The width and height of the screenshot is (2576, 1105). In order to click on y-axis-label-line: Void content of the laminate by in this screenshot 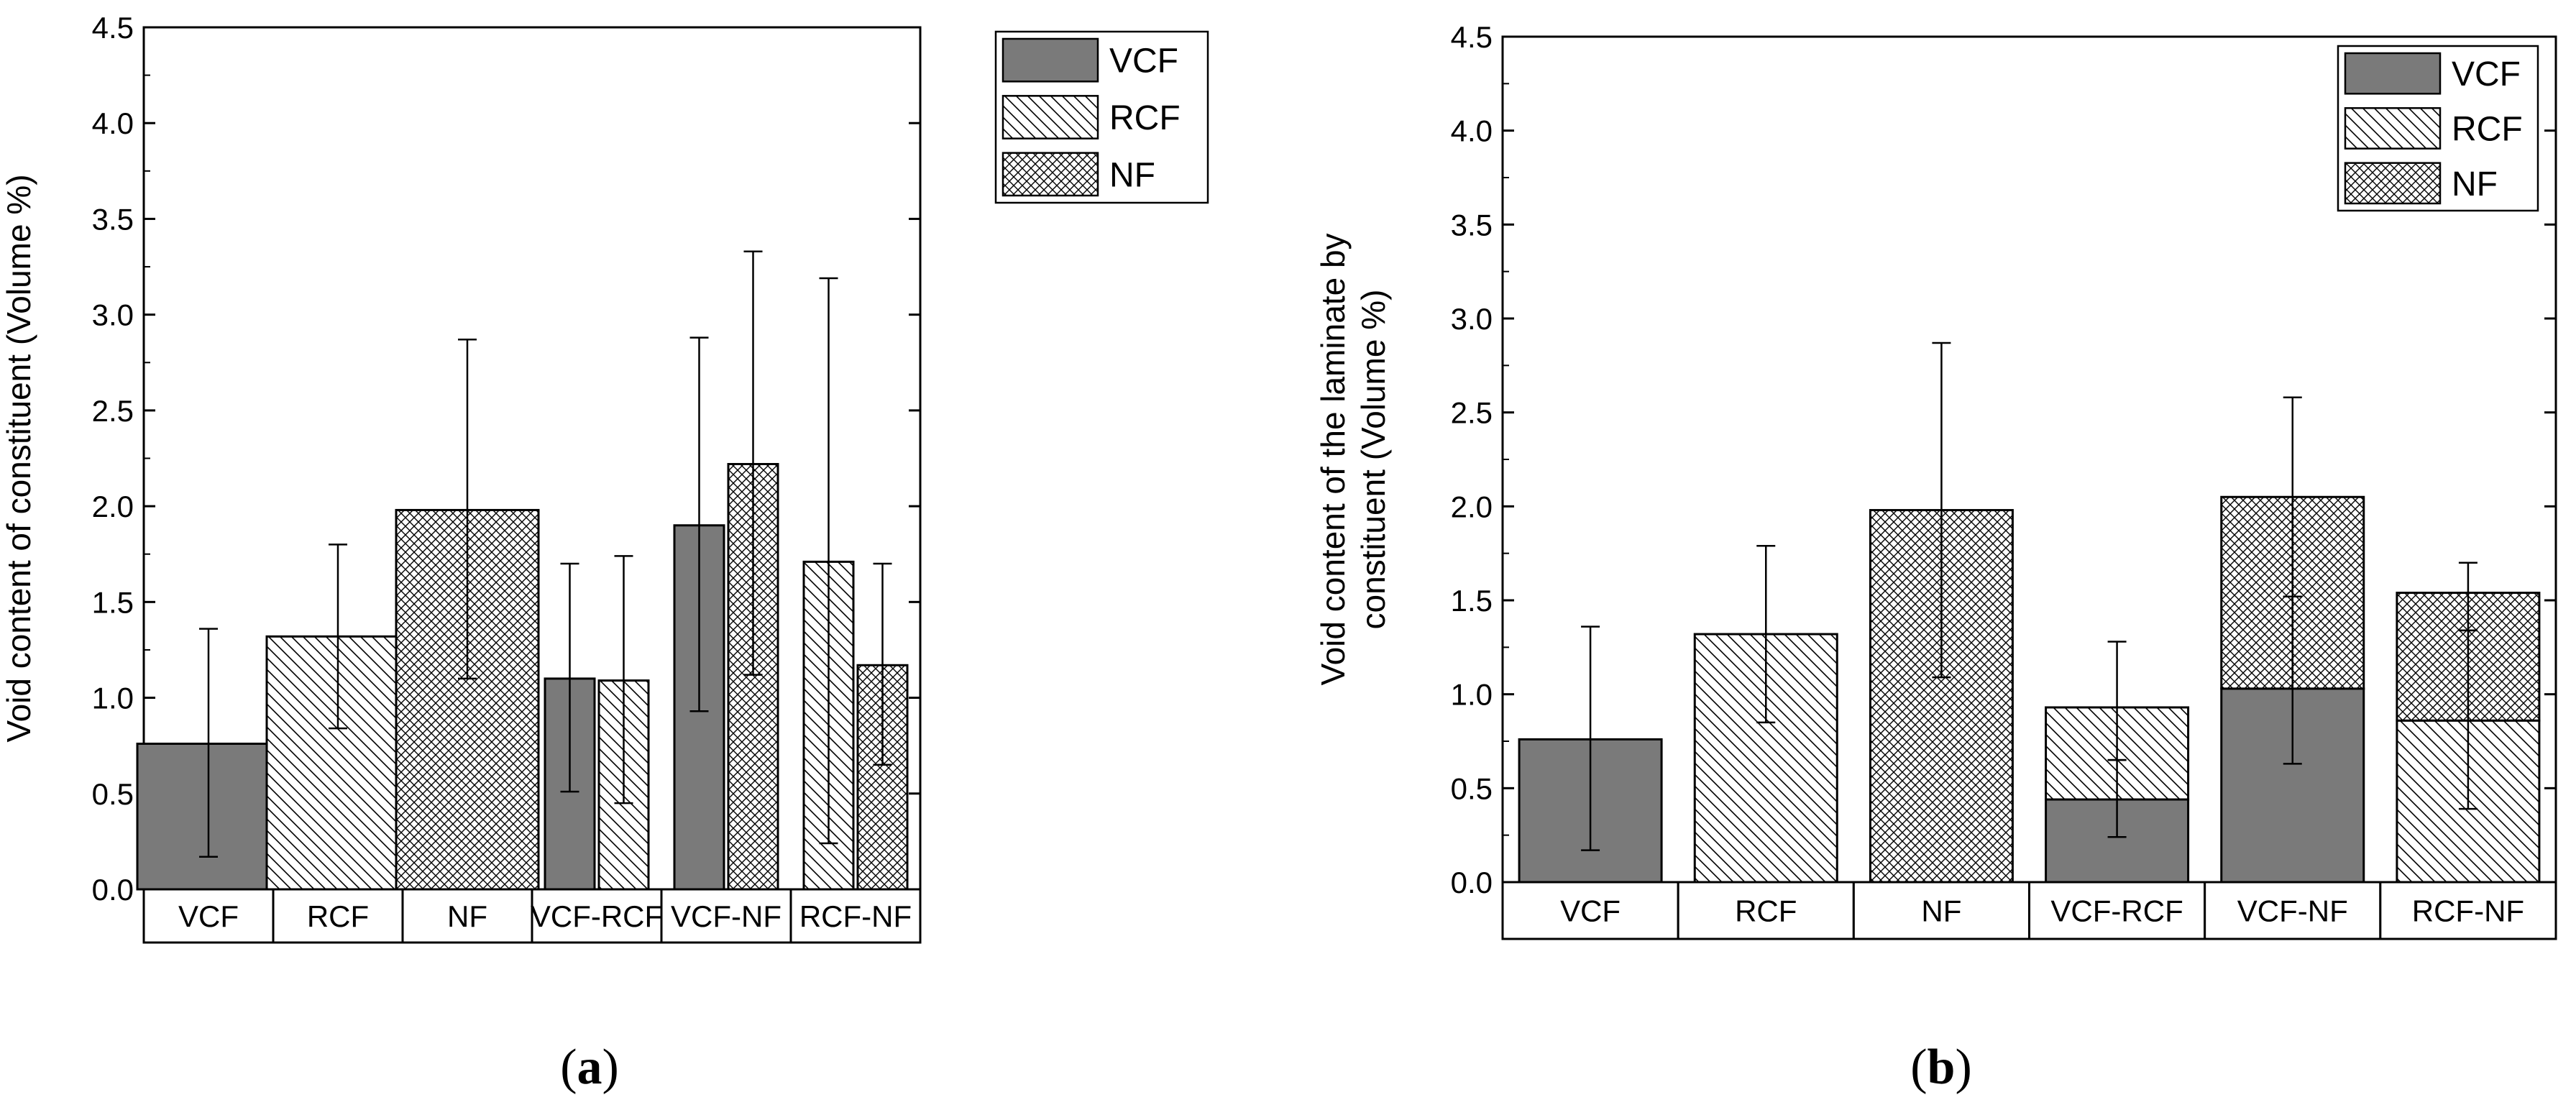, I will do `click(1333, 459)`.